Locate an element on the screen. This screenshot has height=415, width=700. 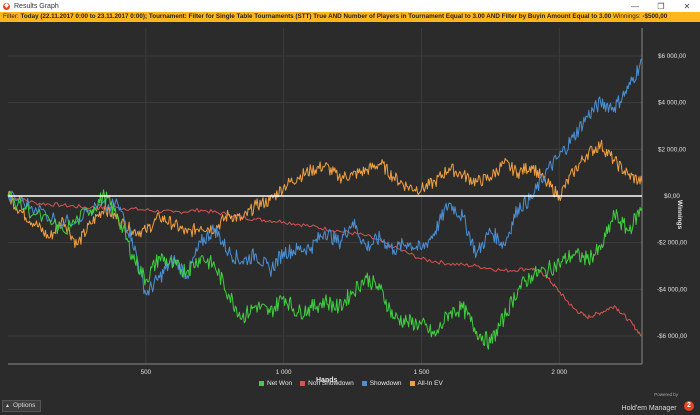
window-controls: — ❐ ✕ is located at coordinates (661, 6).